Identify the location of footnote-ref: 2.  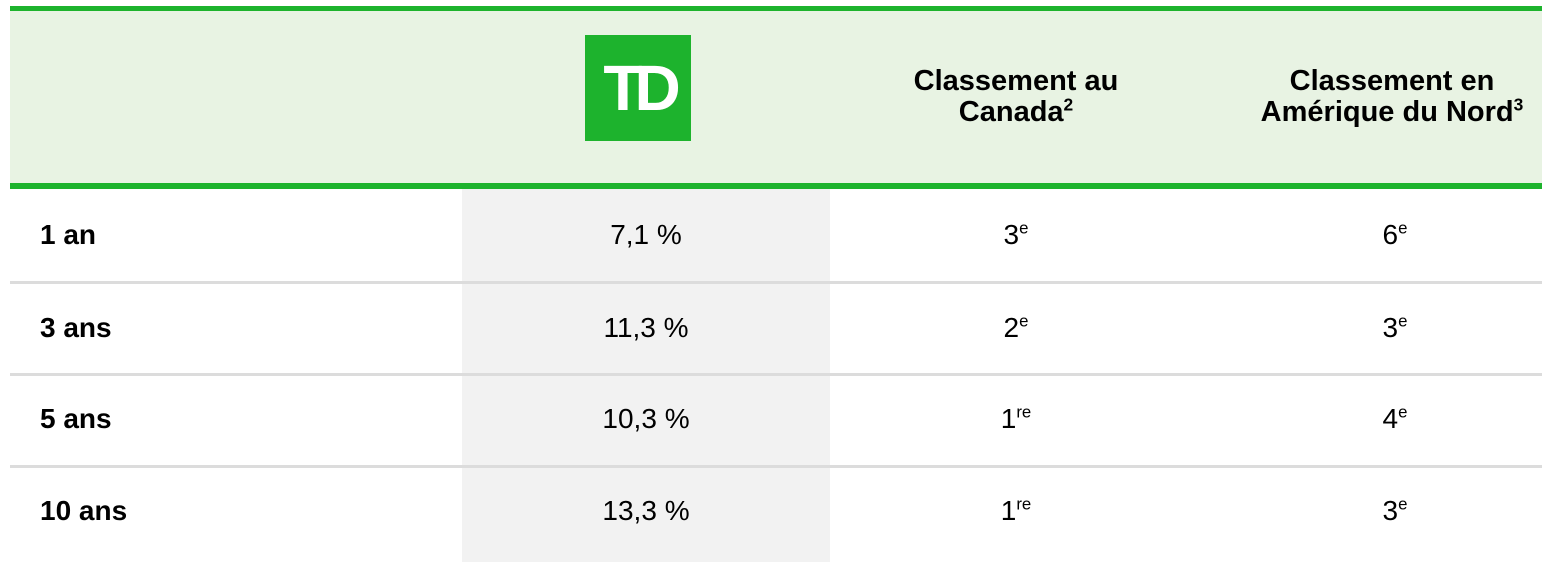
(1068, 104).